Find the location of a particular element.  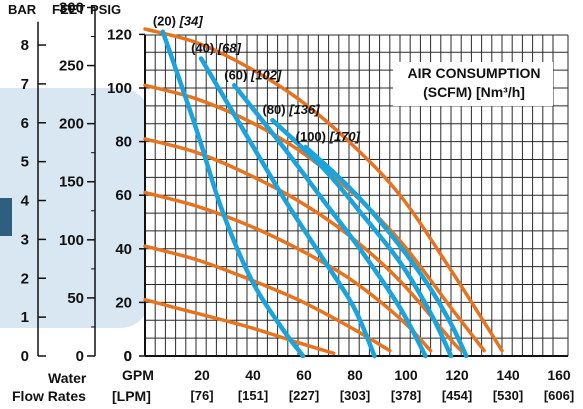

air-curve-label-4: (80) [136] is located at coordinates (292, 109).